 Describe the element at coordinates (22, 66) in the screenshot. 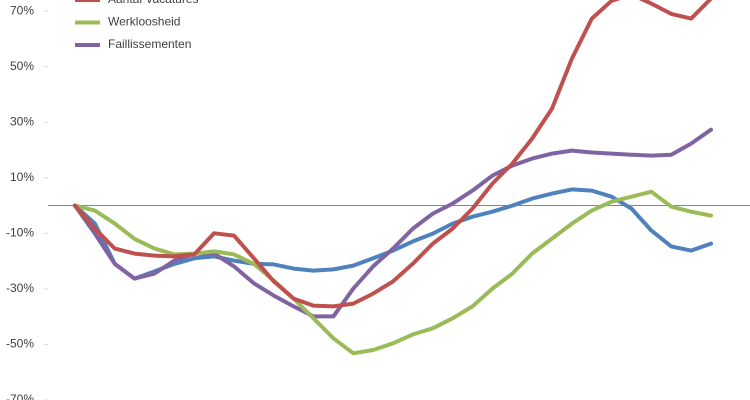

I see `y-tick-label: 50%` at that location.